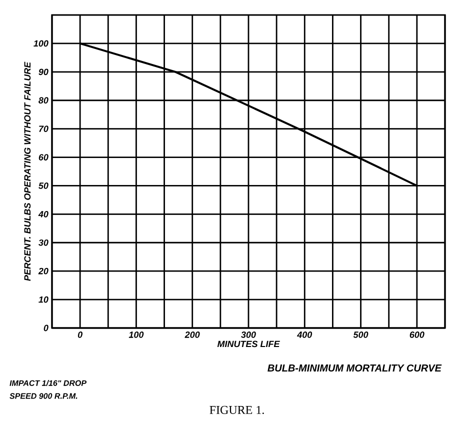 This screenshot has width=474, height=434. Describe the element at coordinates (43, 242) in the screenshot. I see `y-tick-label: 30` at that location.